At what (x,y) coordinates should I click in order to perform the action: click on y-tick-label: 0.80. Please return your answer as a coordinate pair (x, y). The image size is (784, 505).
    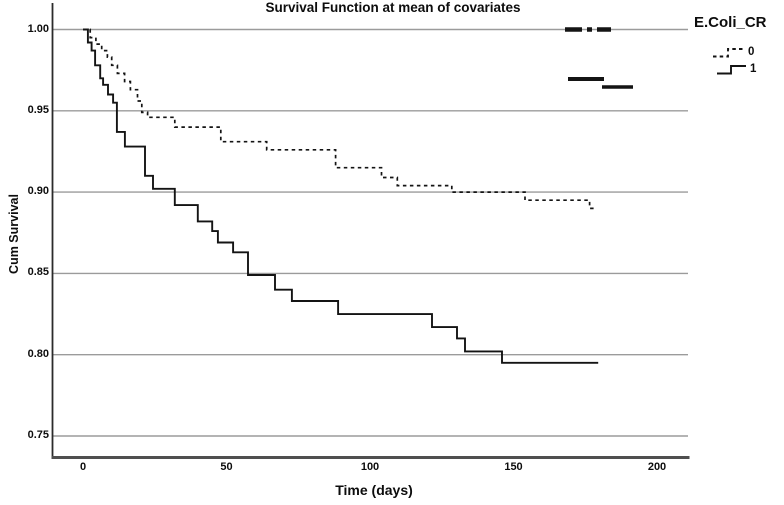
    Looking at the image, I should click on (38, 353).